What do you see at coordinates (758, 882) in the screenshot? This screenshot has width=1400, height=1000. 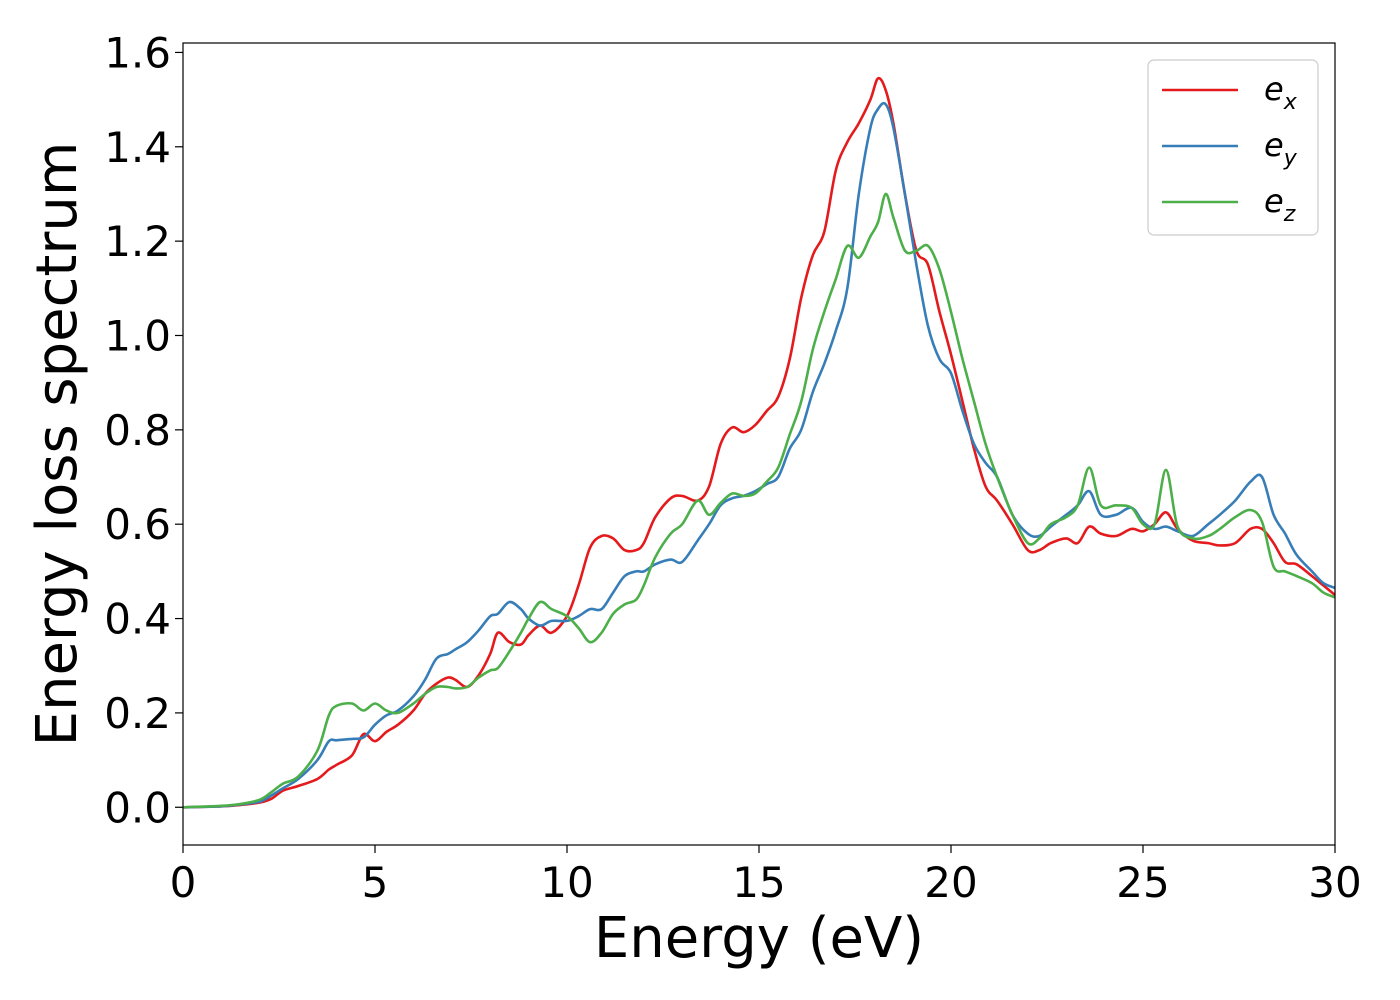 I see `x-tick-label: 15` at bounding box center [758, 882].